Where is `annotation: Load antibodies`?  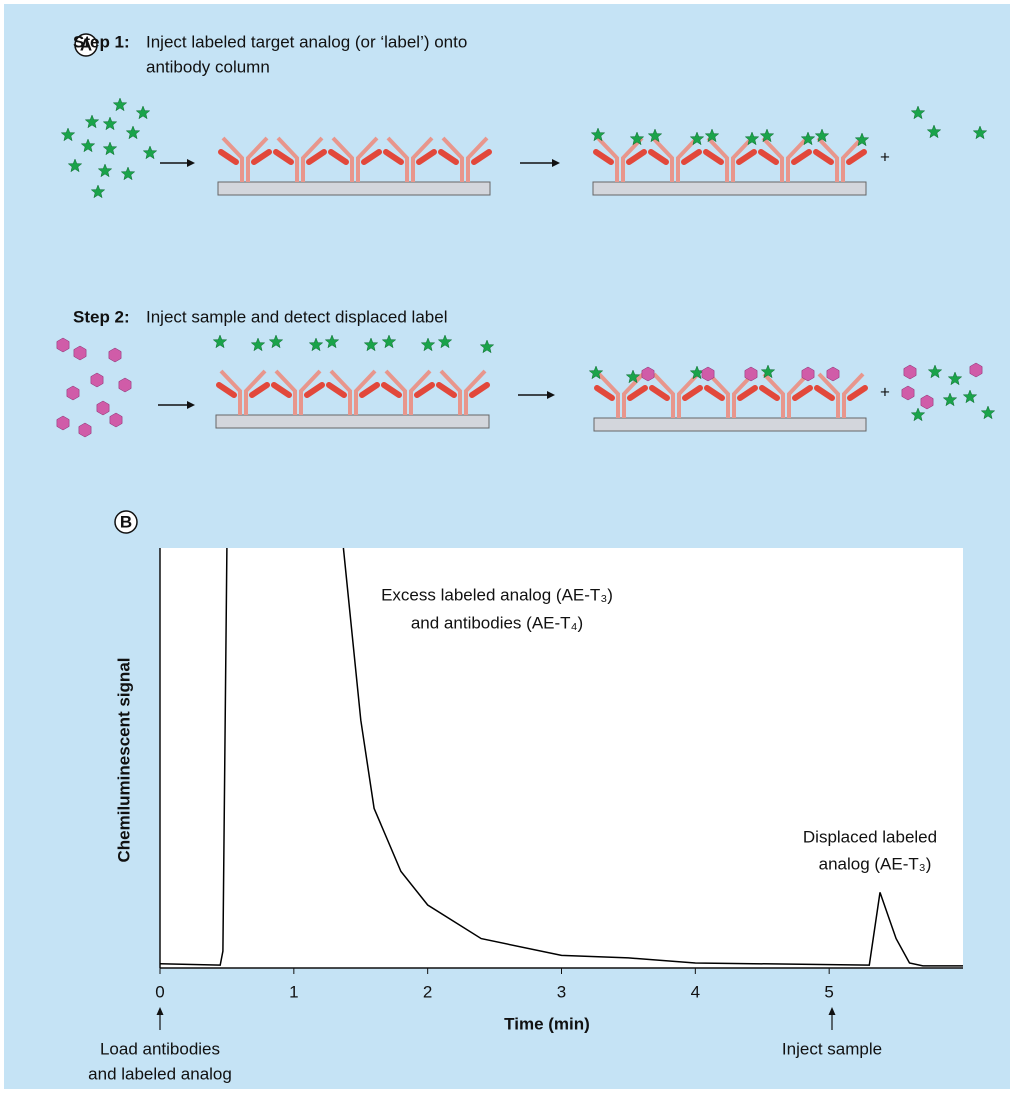 annotation: Load antibodies is located at coordinates (160, 1048).